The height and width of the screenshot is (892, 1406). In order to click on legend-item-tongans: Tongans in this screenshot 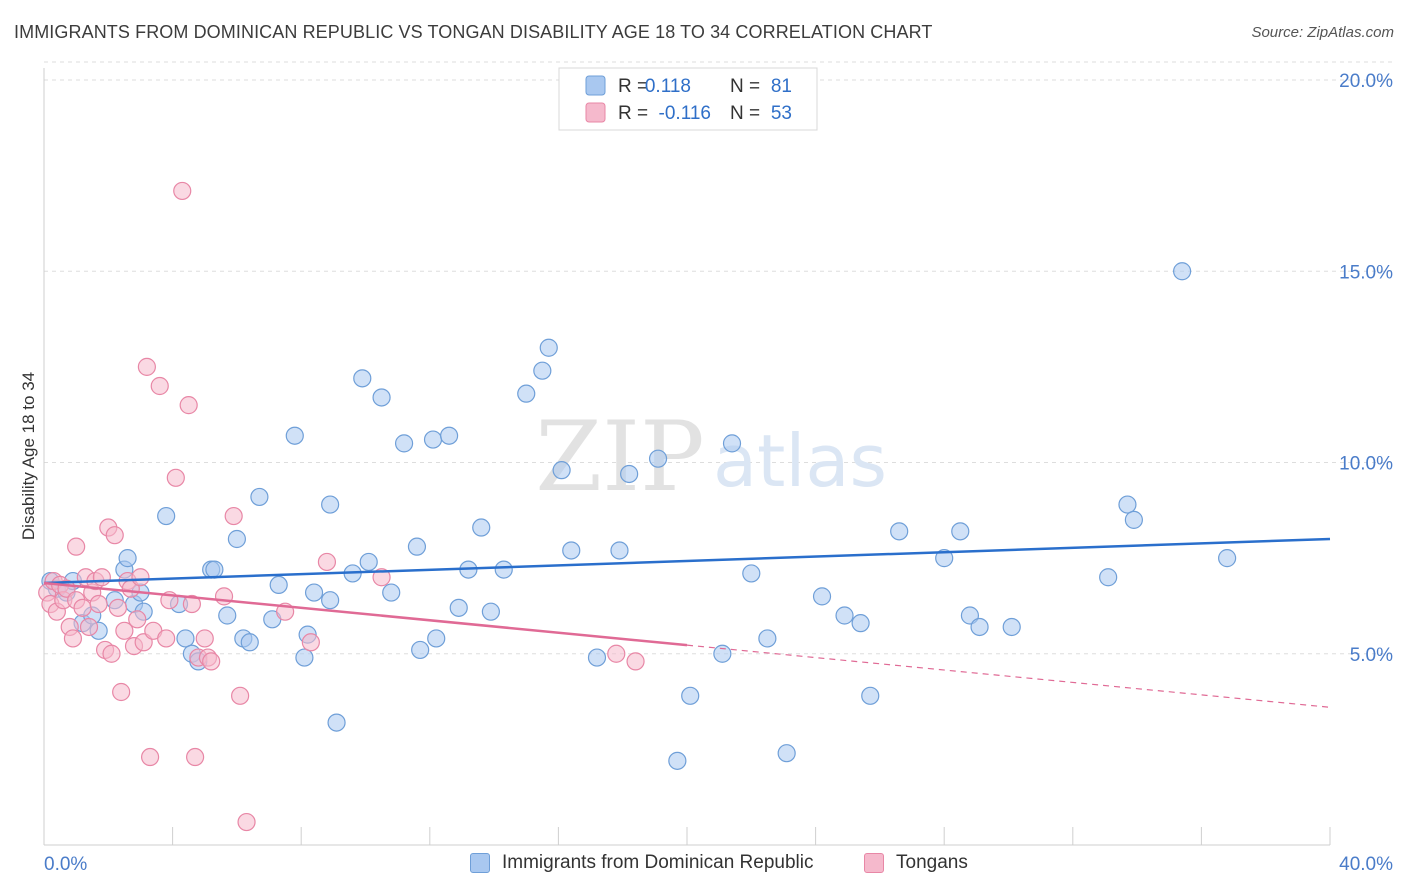, I will do `click(916, 863)`.